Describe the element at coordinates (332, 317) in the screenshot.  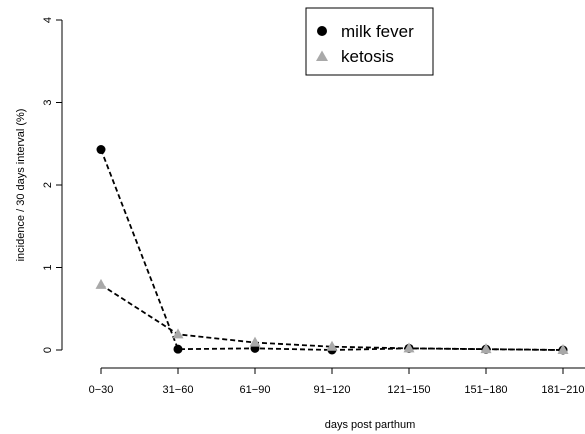
I see `series-line-ketosis` at that location.